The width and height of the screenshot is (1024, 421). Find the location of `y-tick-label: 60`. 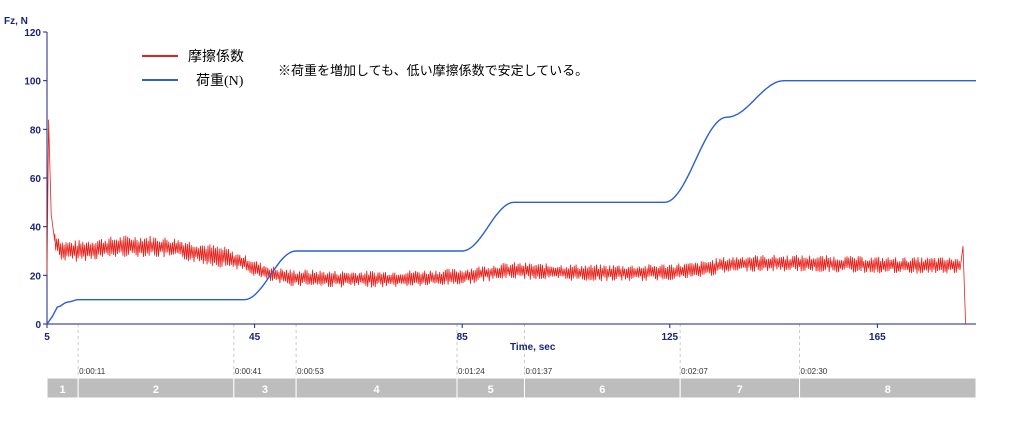

y-tick-label: 60 is located at coordinates (36, 179).